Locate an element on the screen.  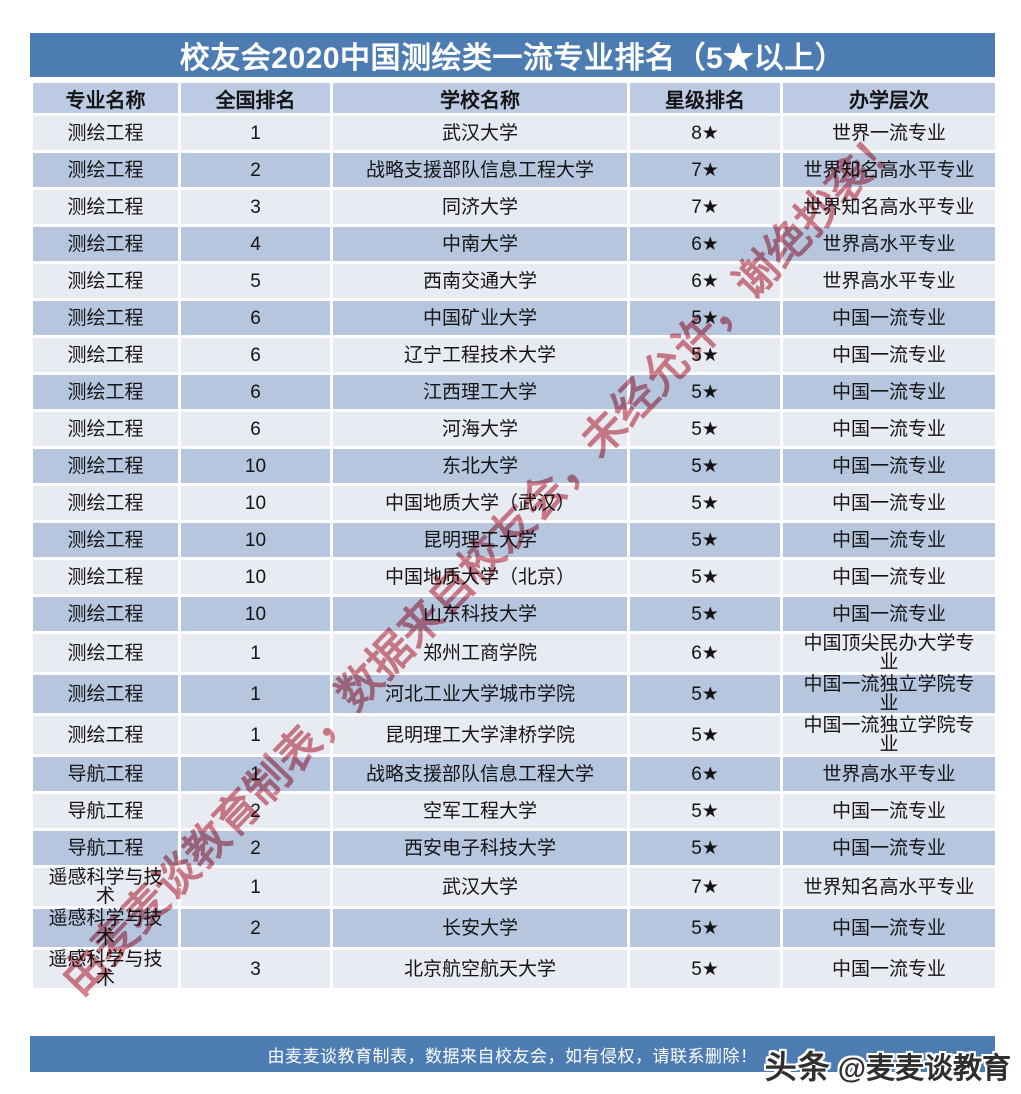
table-row: 导航工程 1 战略支援部队信息工程大学 6★ 世界高水平专业 is located at coordinates (514, 774).